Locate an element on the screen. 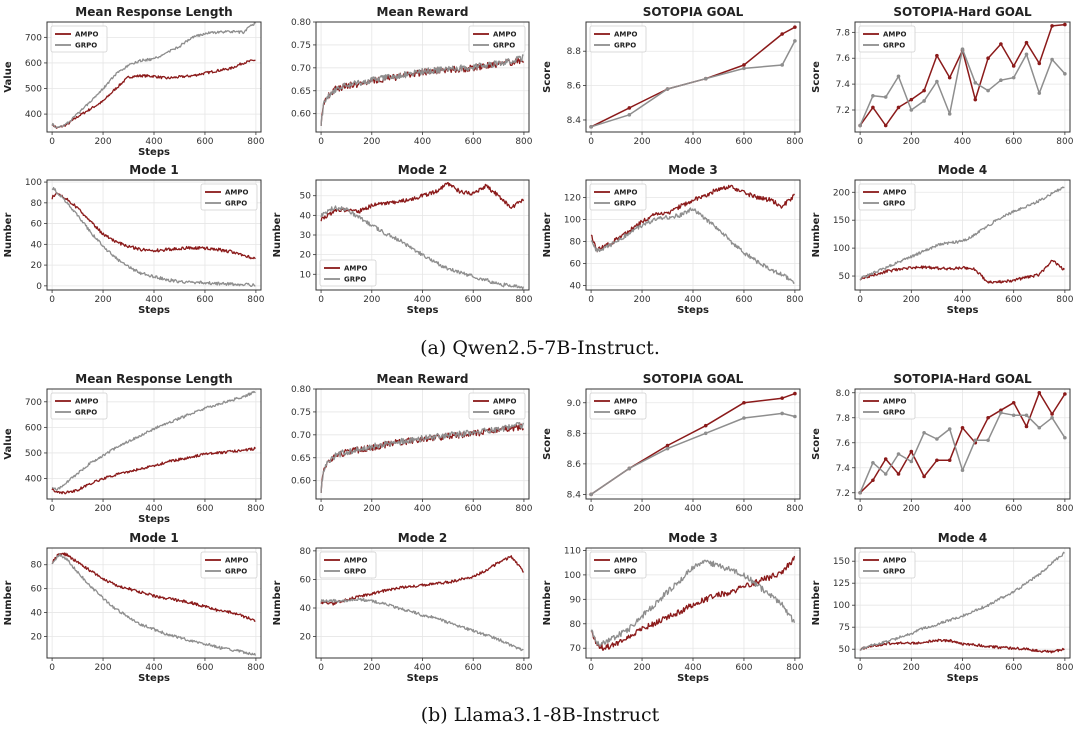 The image size is (1080, 743). y-tick-label: 50 is located at coordinates (845, 650).